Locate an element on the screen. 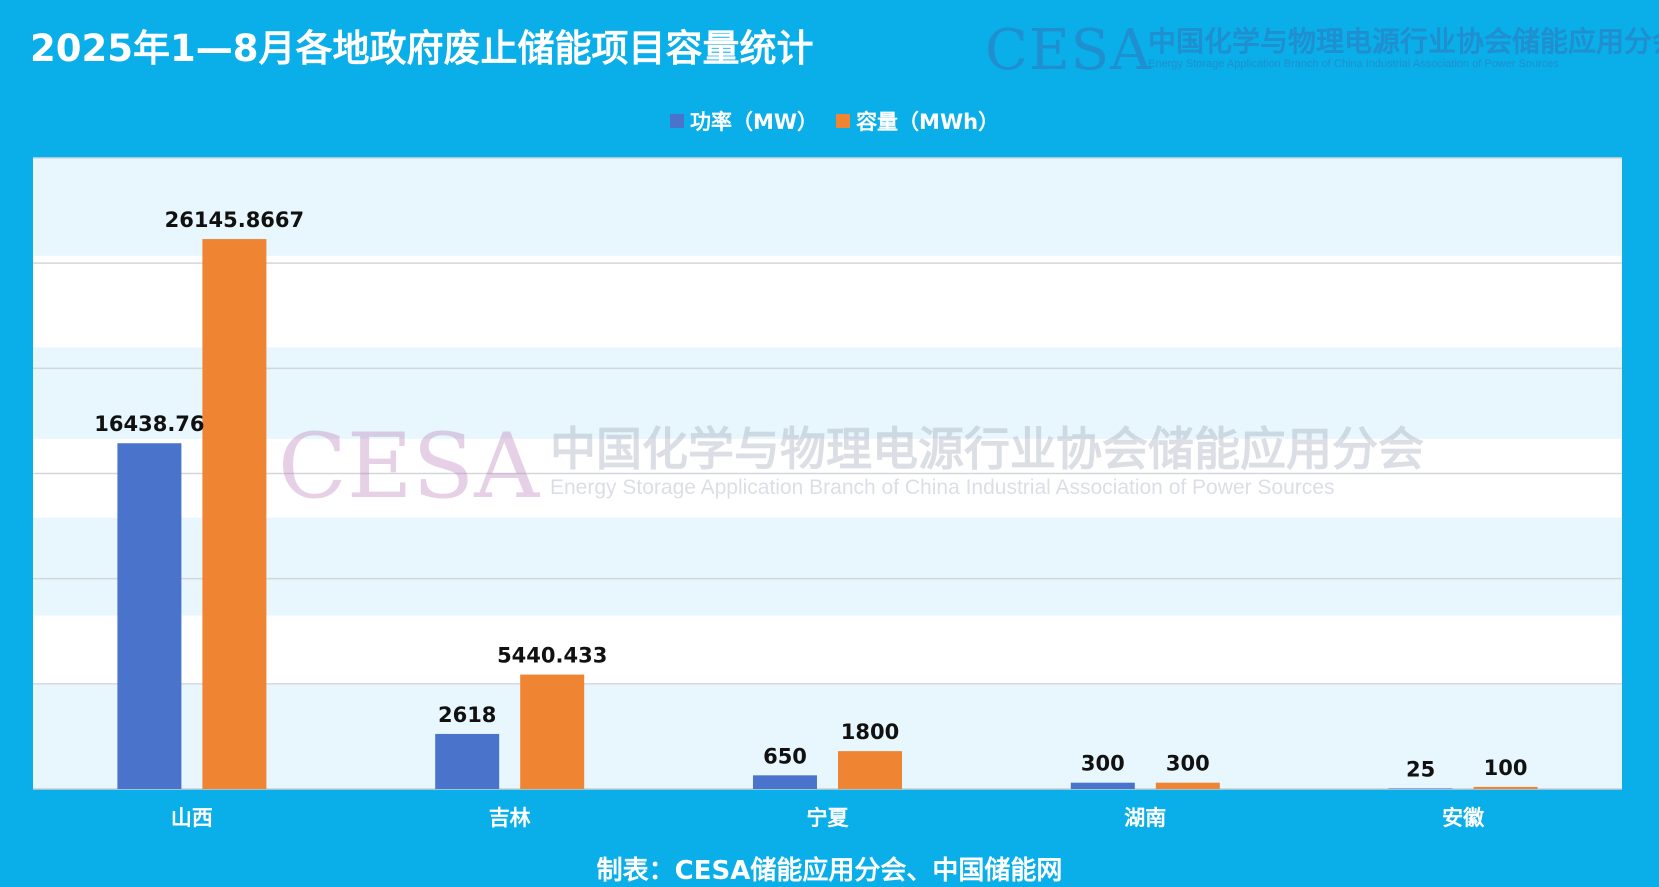 The width and height of the screenshot is (1659, 887). x-tick-label-1: 吉林 is located at coordinates (510, 818).